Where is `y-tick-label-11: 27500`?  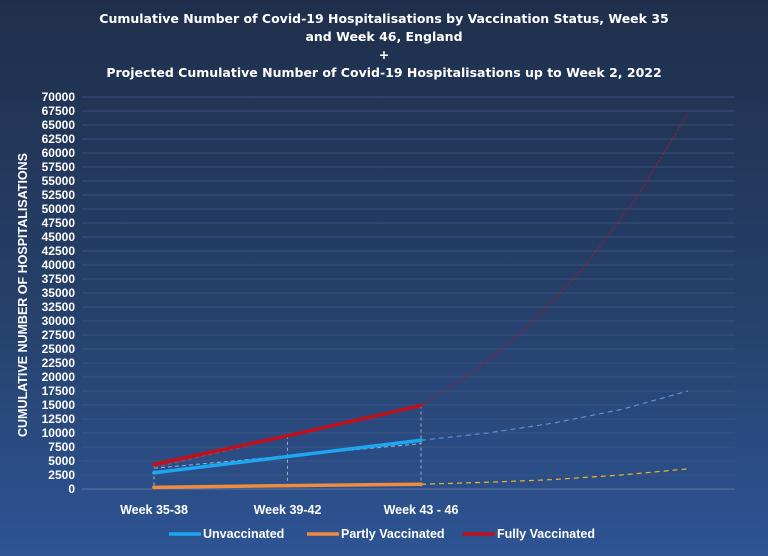
y-tick-label-11: 27500 is located at coordinates (59, 335).